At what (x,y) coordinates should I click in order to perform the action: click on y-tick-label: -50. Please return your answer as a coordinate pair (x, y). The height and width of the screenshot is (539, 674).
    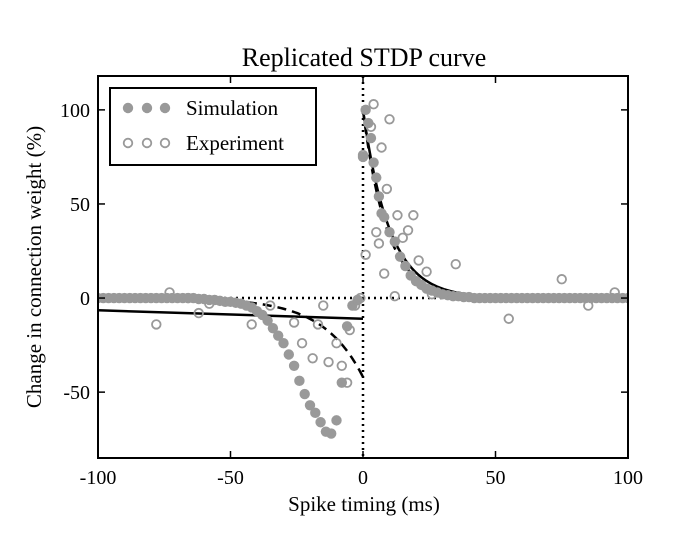
    Looking at the image, I should click on (76, 393).